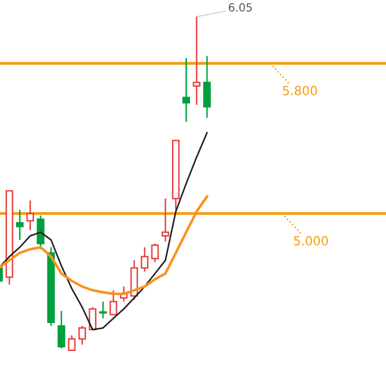 Image resolution: width=386 pixels, height=380 pixels. What do you see at coordinates (311, 241) in the screenshot?
I see `text: 5.000` at bounding box center [311, 241].